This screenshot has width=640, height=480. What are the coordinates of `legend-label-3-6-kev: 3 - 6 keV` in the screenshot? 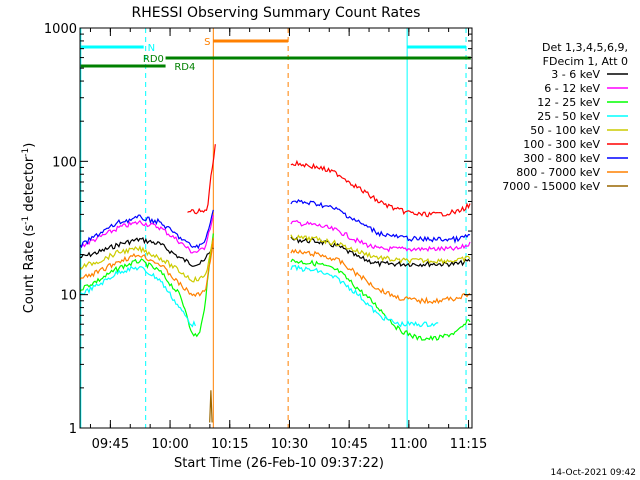 It's located at (575, 74).